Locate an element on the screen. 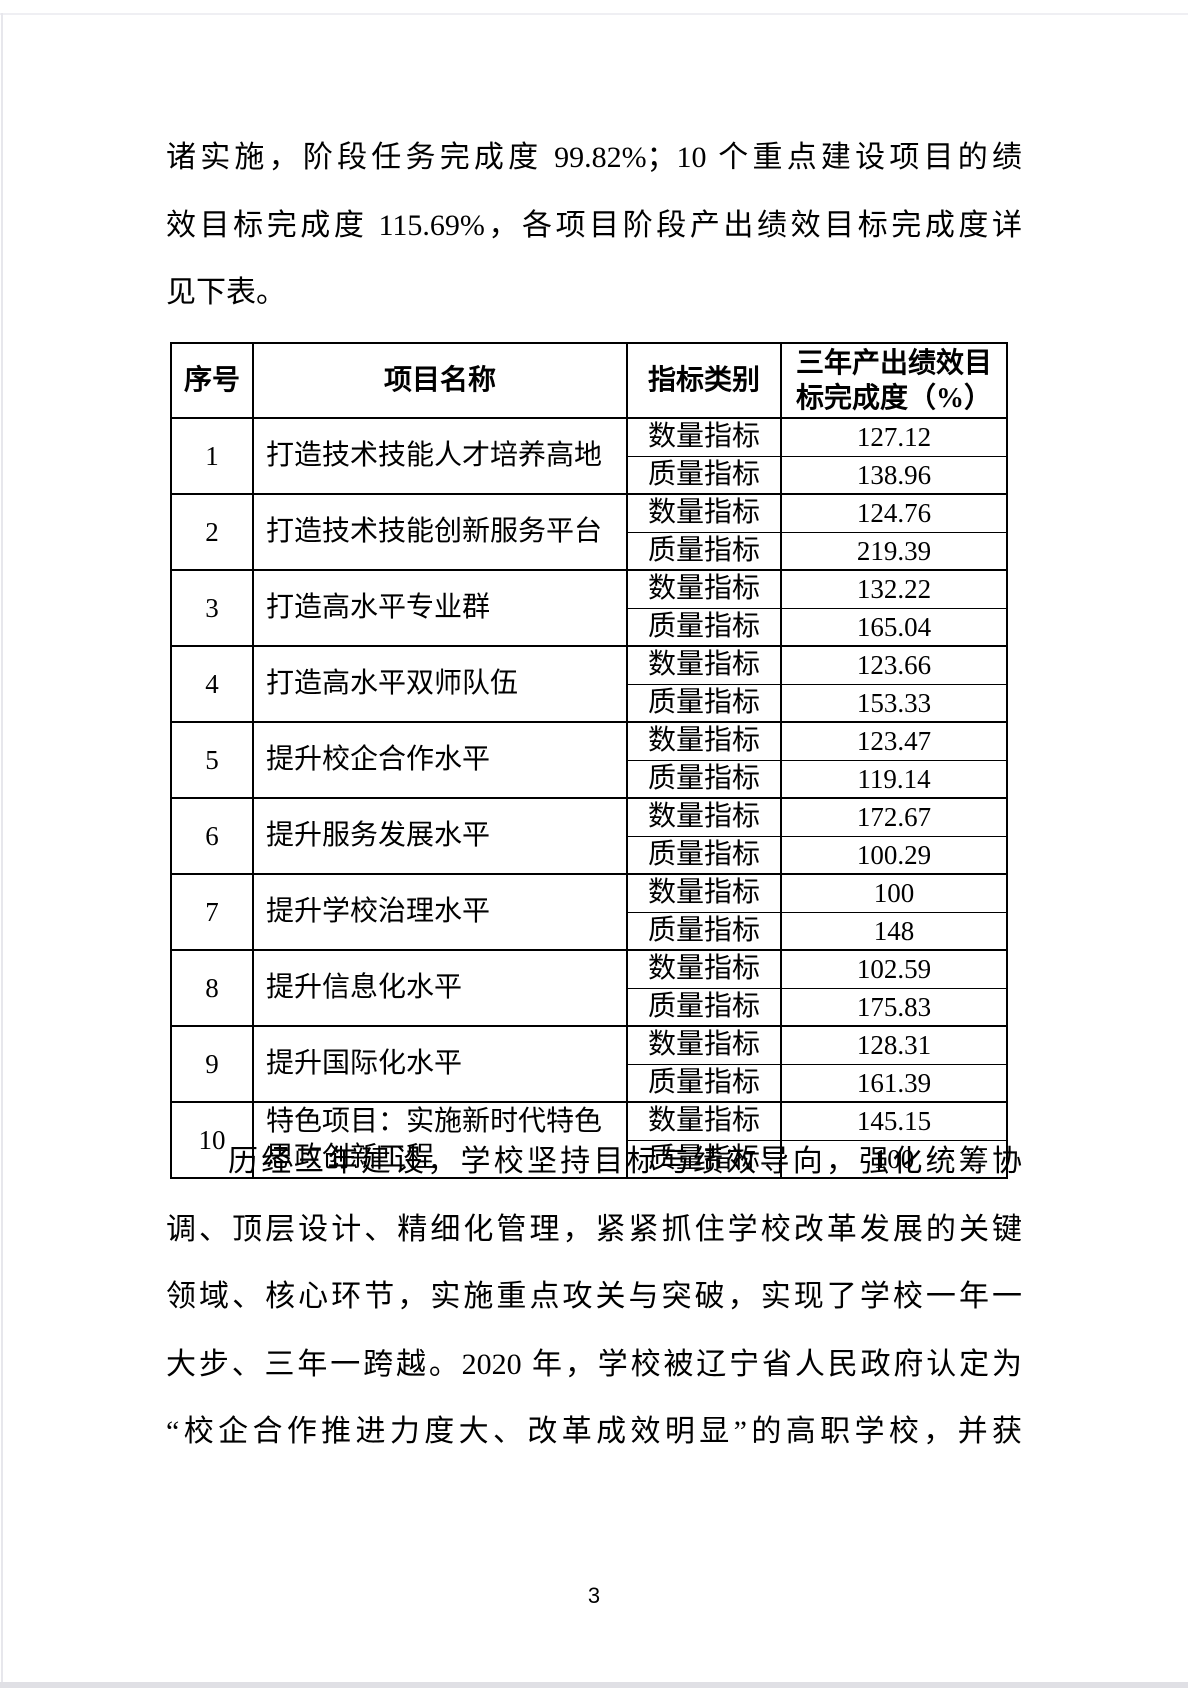  indicator-value: 148 is located at coordinates (894, 931).